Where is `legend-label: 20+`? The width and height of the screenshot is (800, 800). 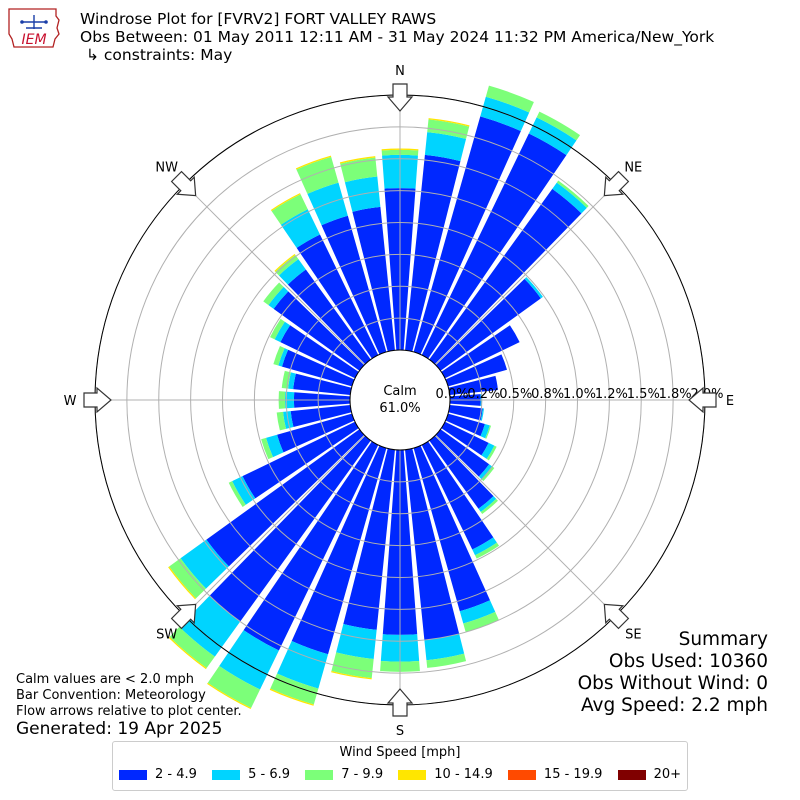 legend-label: 20+ is located at coordinates (667, 774).